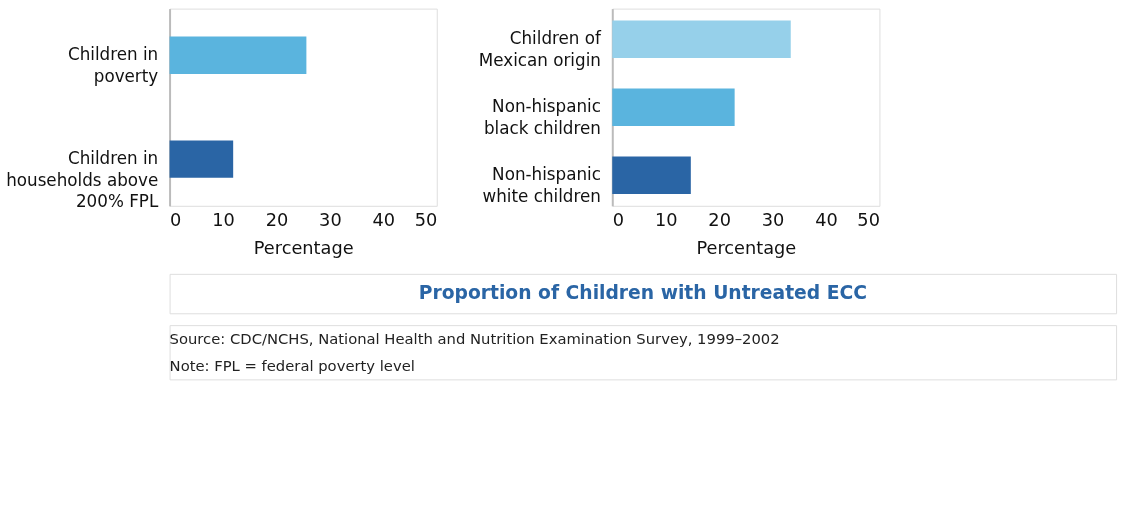 The width and height of the screenshot is (1122, 510). I want to click on text: Proportion of Children with Untreated ECC, so click(642, 293).